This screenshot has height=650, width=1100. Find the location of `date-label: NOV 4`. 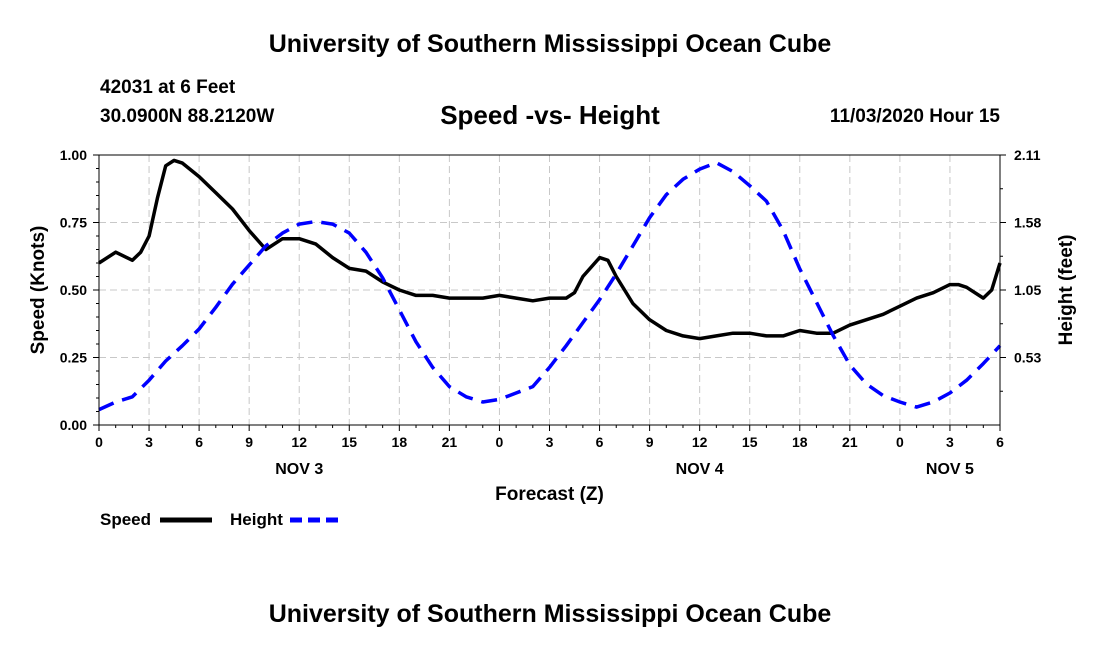

date-label: NOV 4 is located at coordinates (700, 469).